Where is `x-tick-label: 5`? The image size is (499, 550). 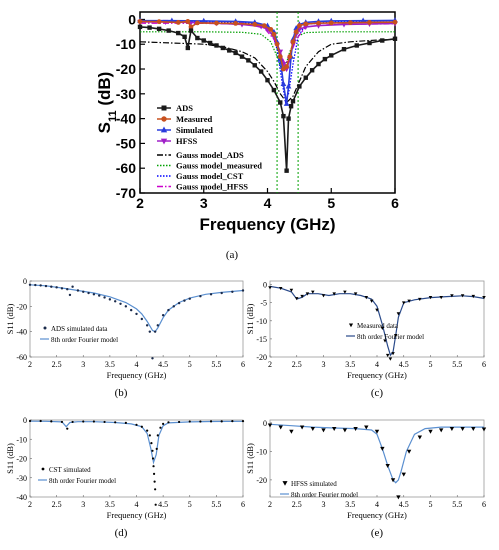 x-tick-label: 5 is located at coordinates (190, 364).